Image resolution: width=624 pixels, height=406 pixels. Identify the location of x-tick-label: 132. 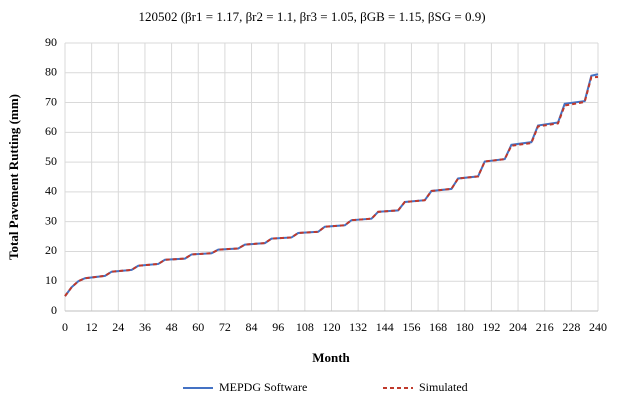
(358, 327).